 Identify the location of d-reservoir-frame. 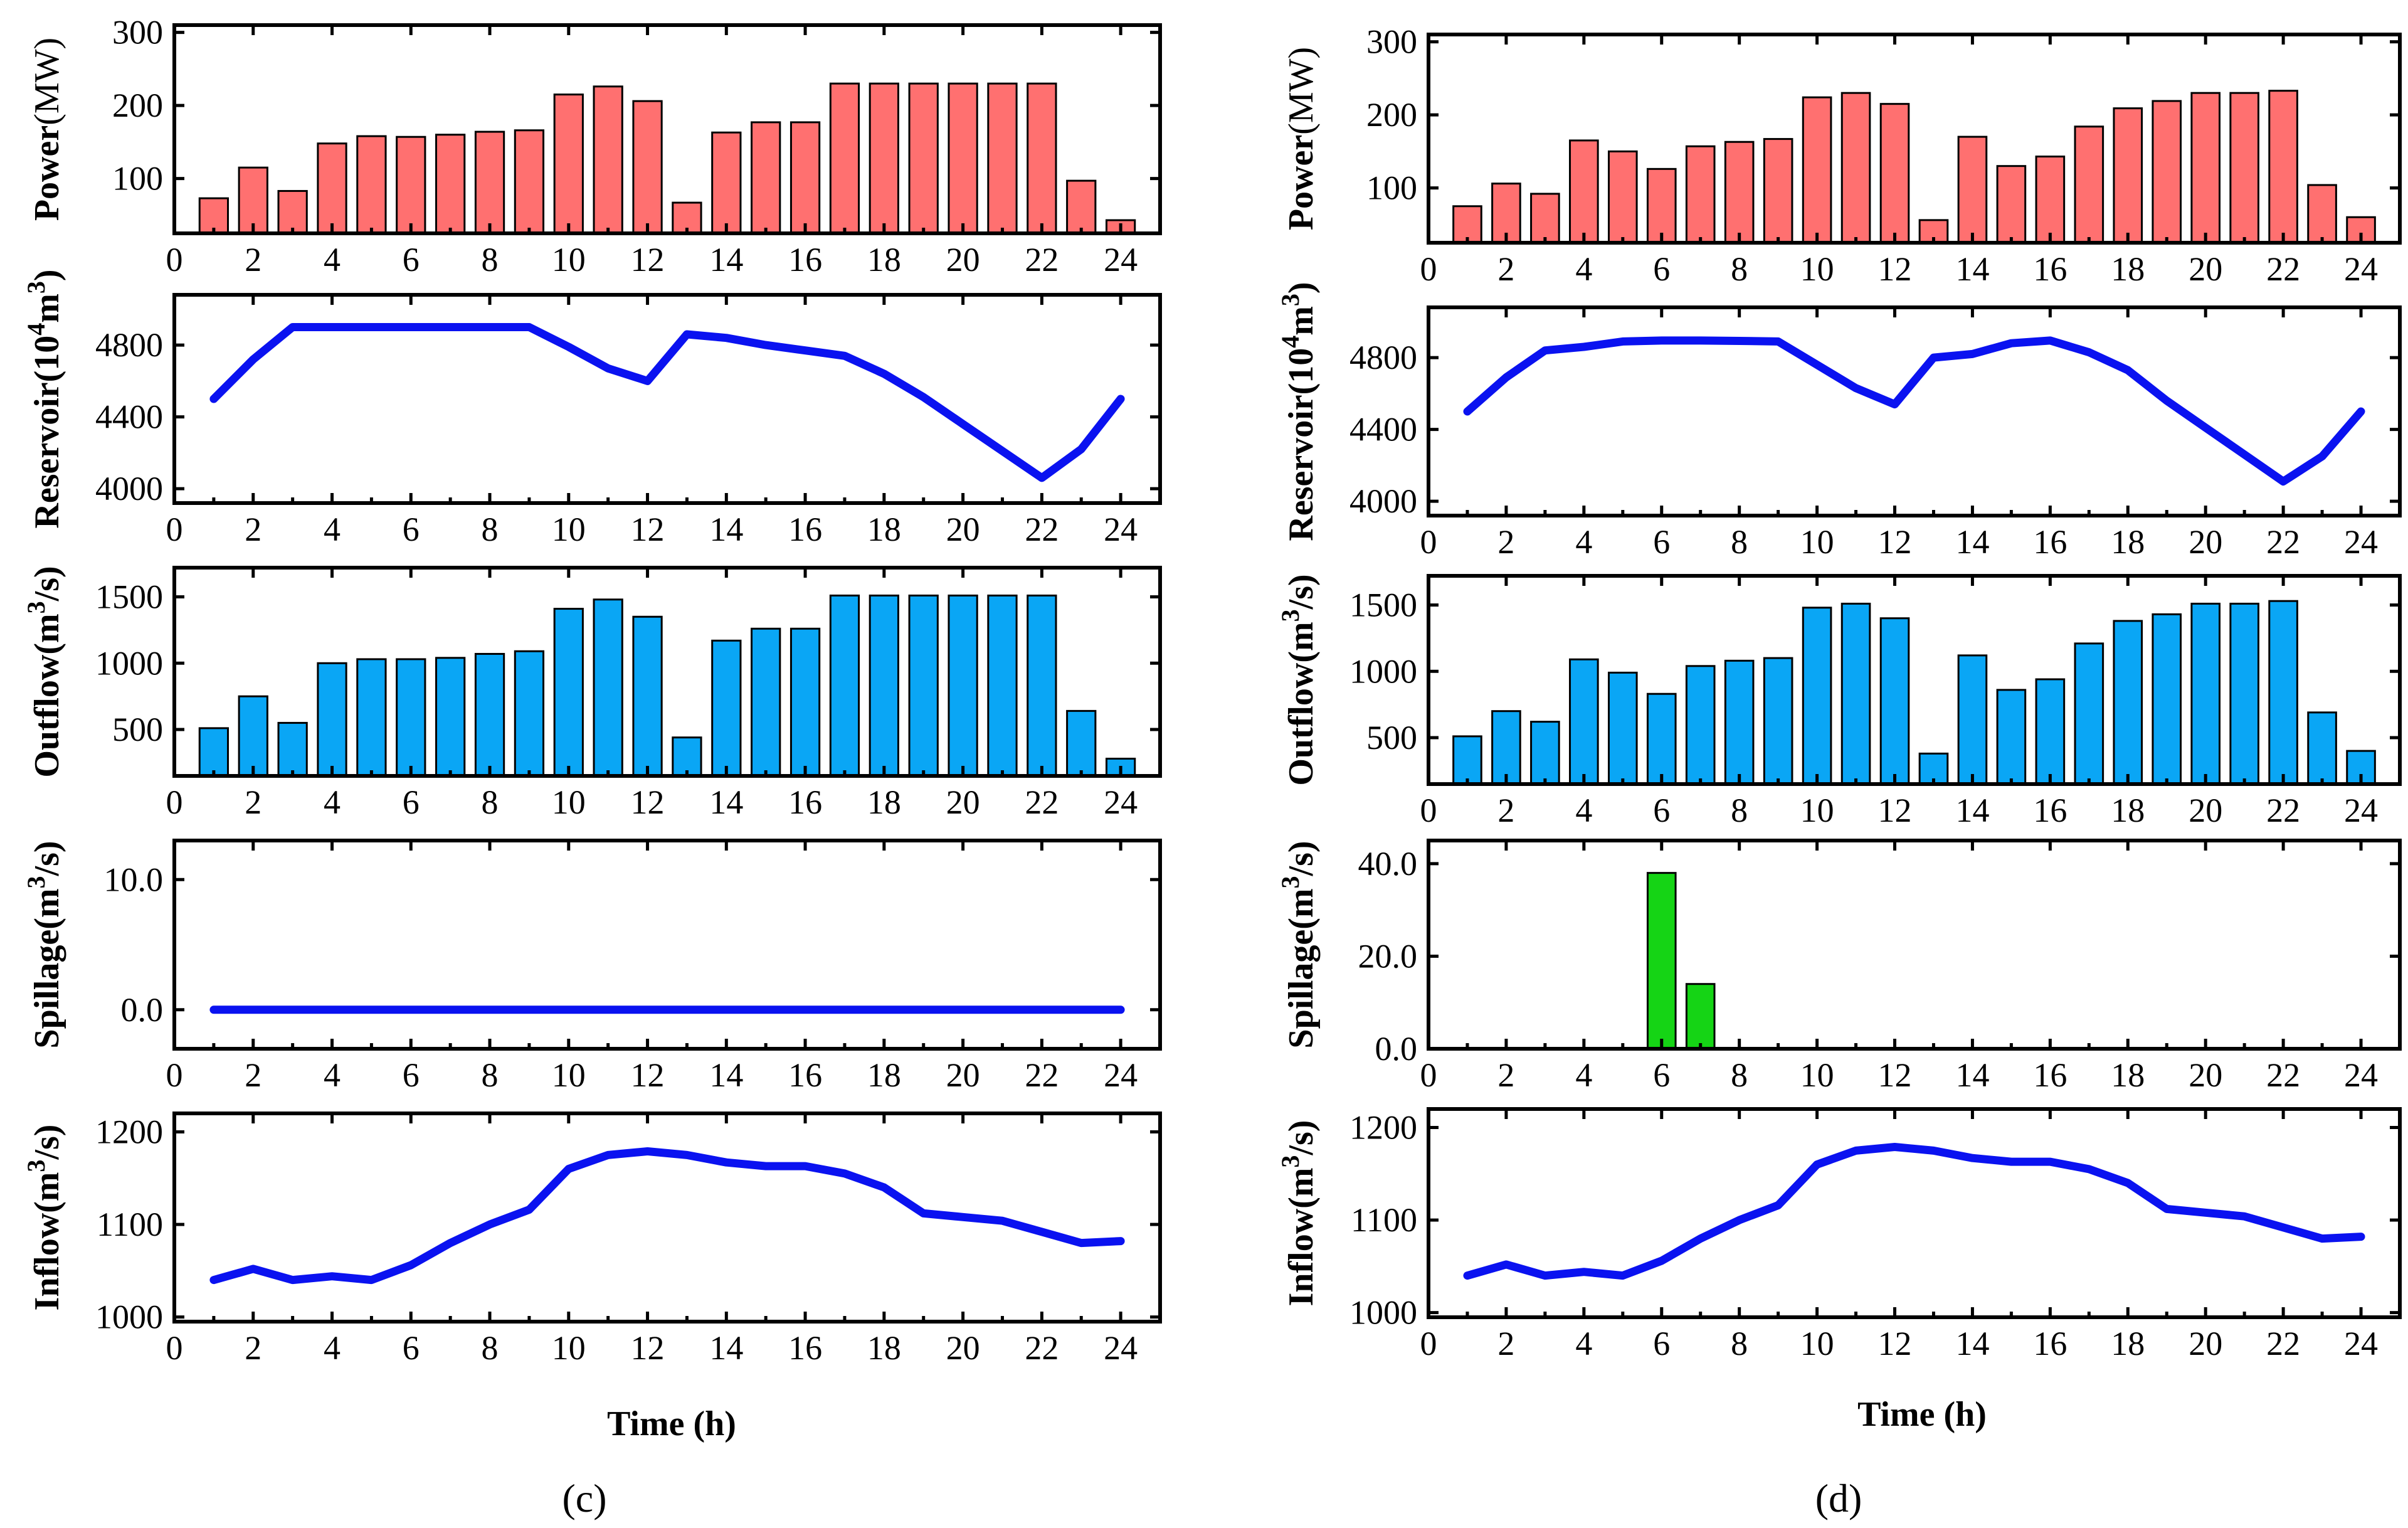
(1915, 411).